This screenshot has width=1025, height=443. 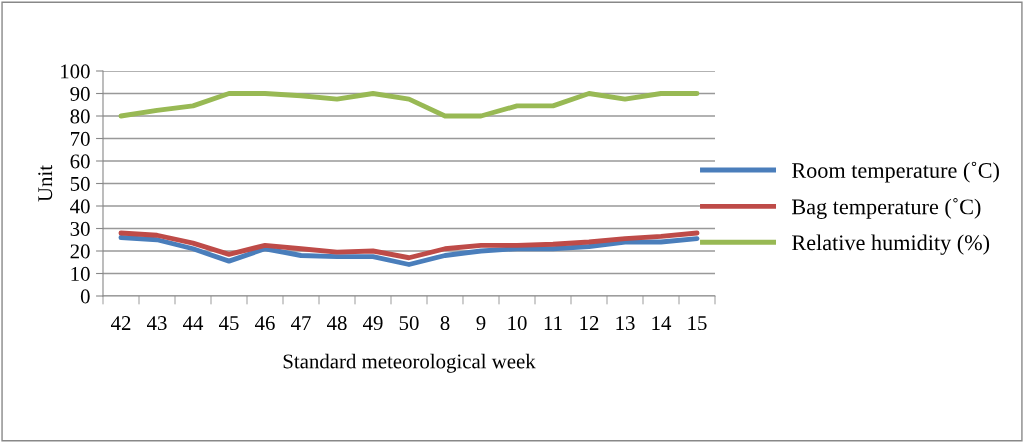 I want to click on y-tick-label: 40, so click(x=80, y=206).